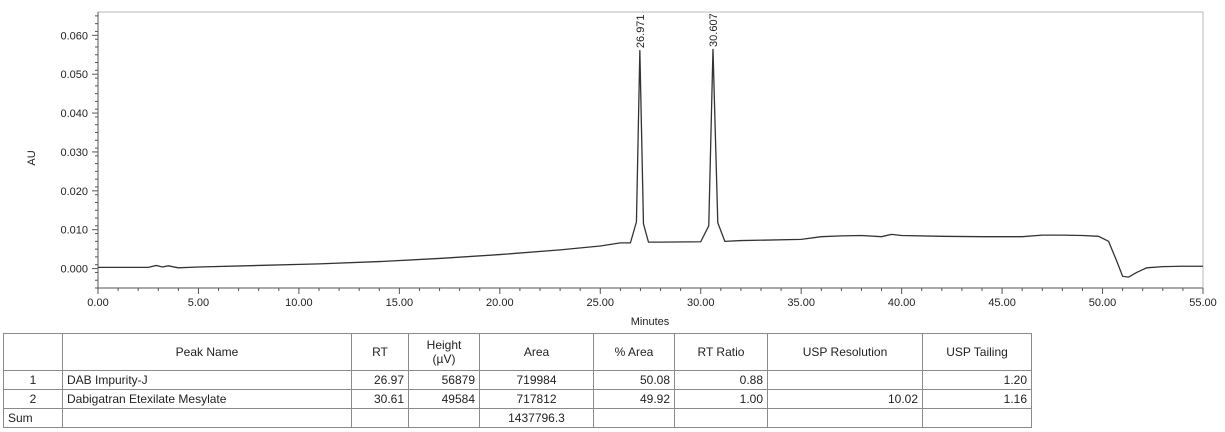 This screenshot has height=432, width=1225. I want to click on y-tick-label: 0.040, so click(74, 114).